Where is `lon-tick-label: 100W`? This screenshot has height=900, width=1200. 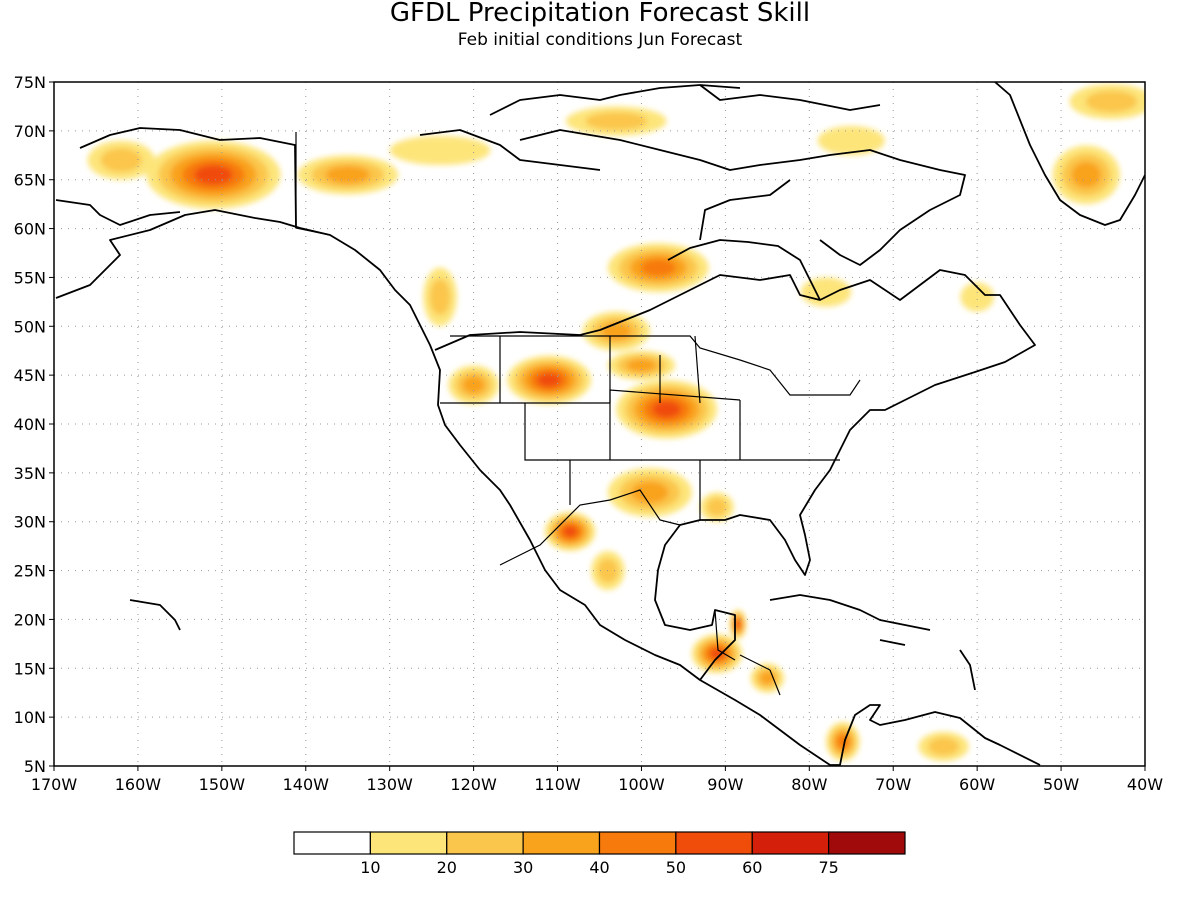 lon-tick-label: 100W is located at coordinates (641, 784).